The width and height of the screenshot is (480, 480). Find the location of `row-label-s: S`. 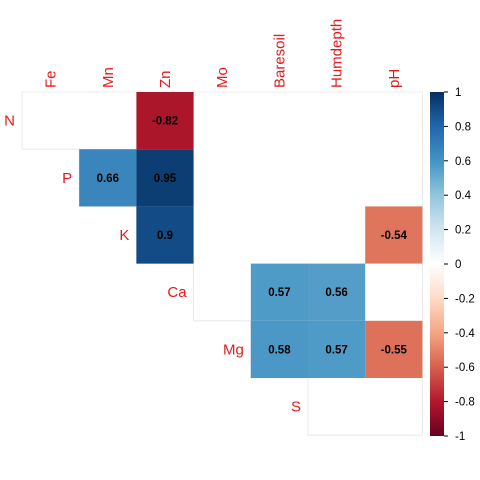

row-label-s: S is located at coordinates (296, 407).